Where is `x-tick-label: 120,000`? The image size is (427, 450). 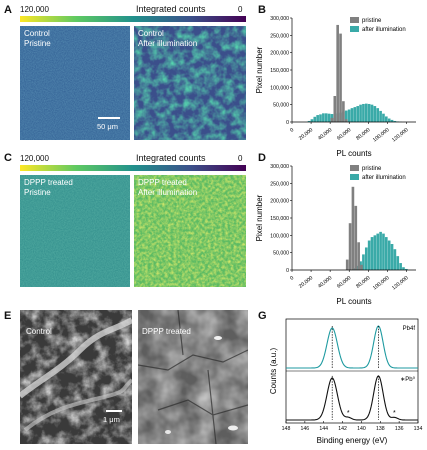 x-tick-label: 120,000 is located at coordinates (400, 283).